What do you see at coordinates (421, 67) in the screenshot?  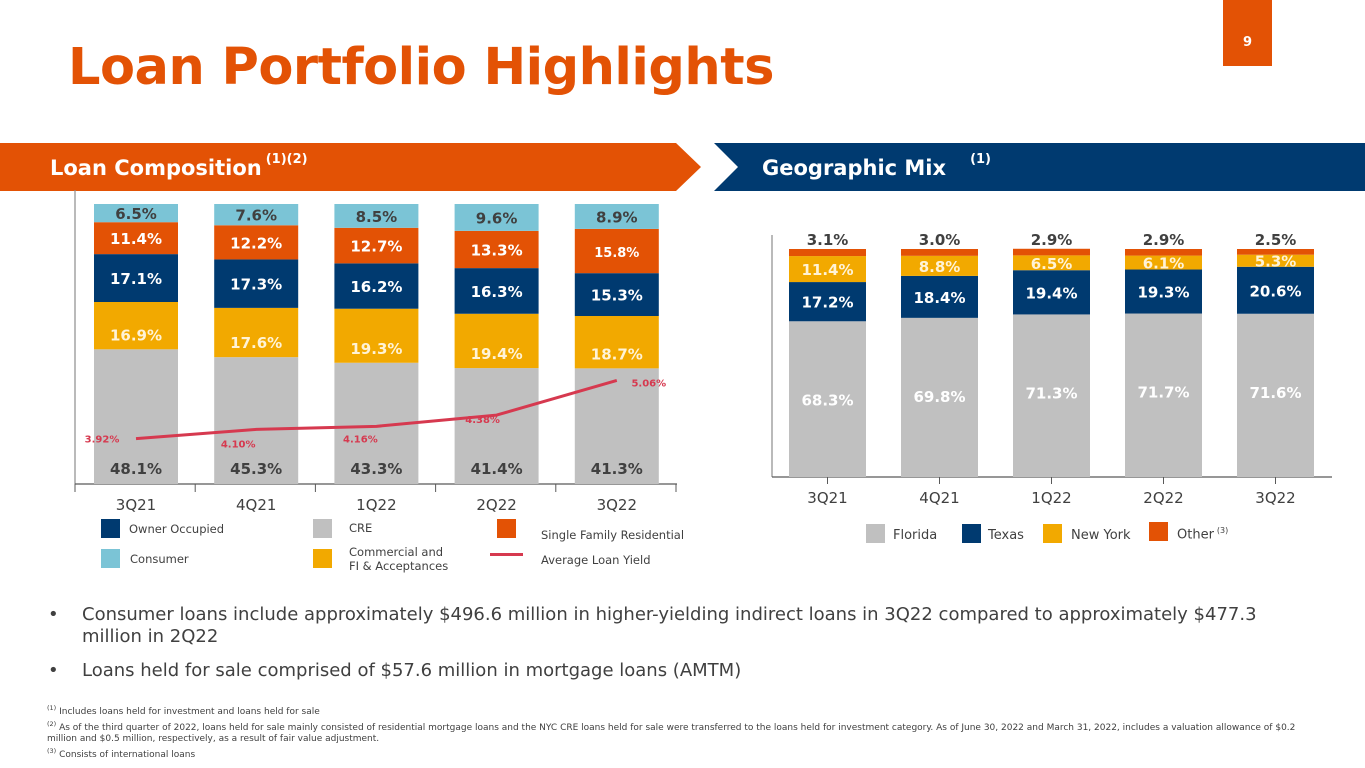 I see `page-title: Loan Portfolio Highlights` at bounding box center [421, 67].